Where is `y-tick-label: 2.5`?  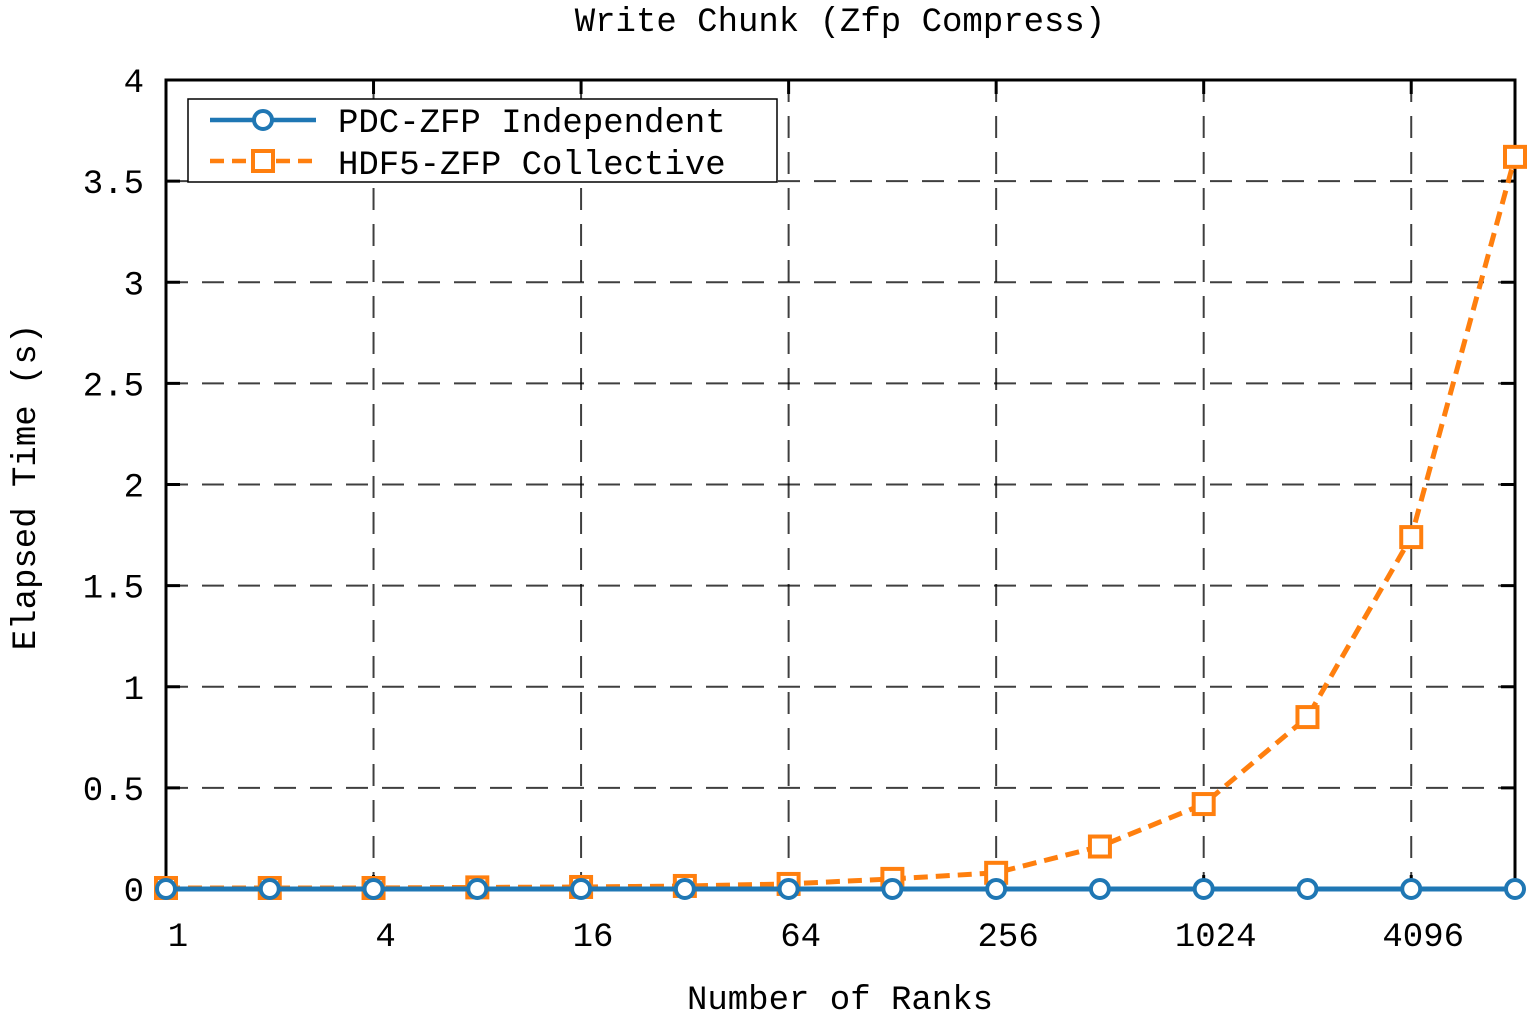 y-tick-label: 2.5 is located at coordinates (113, 387).